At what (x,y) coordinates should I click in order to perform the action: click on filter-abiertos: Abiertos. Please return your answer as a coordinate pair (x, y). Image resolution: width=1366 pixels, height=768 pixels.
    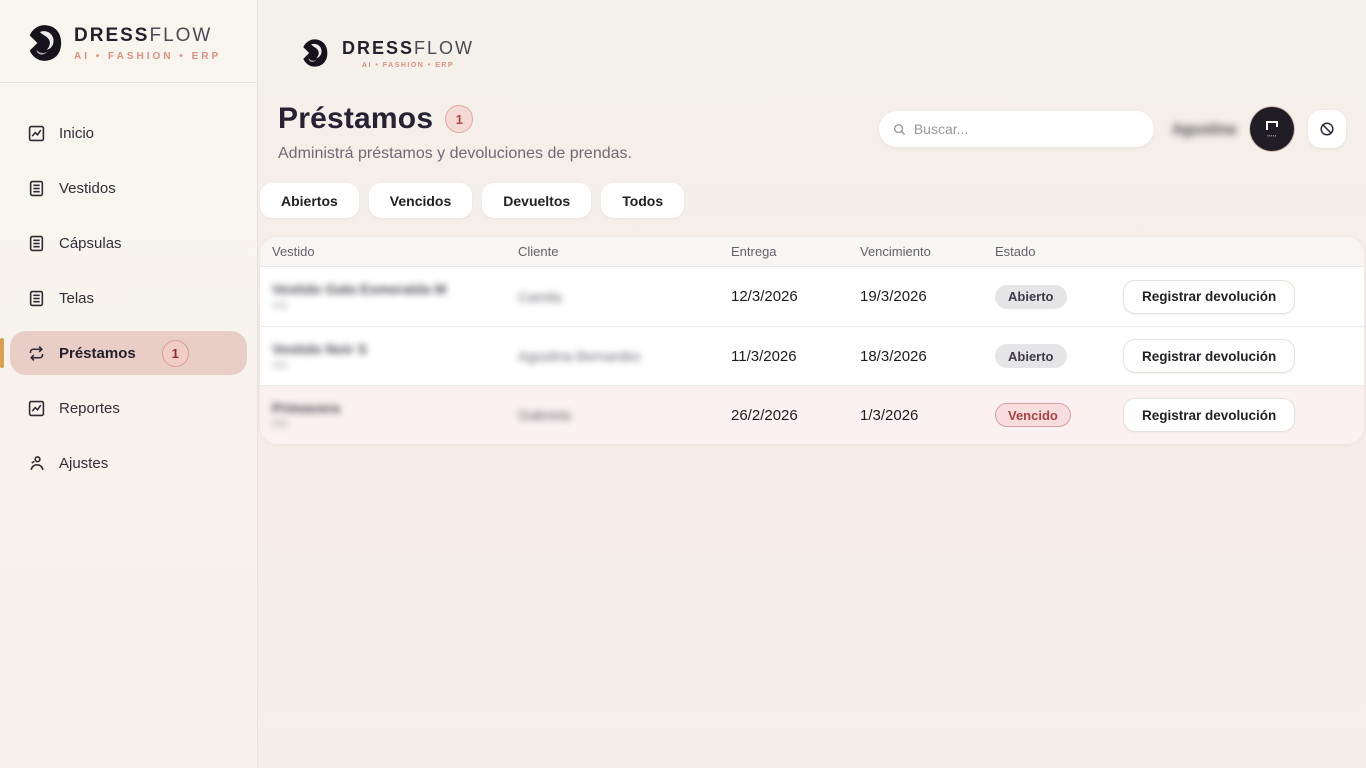
    Looking at the image, I should click on (309, 200).